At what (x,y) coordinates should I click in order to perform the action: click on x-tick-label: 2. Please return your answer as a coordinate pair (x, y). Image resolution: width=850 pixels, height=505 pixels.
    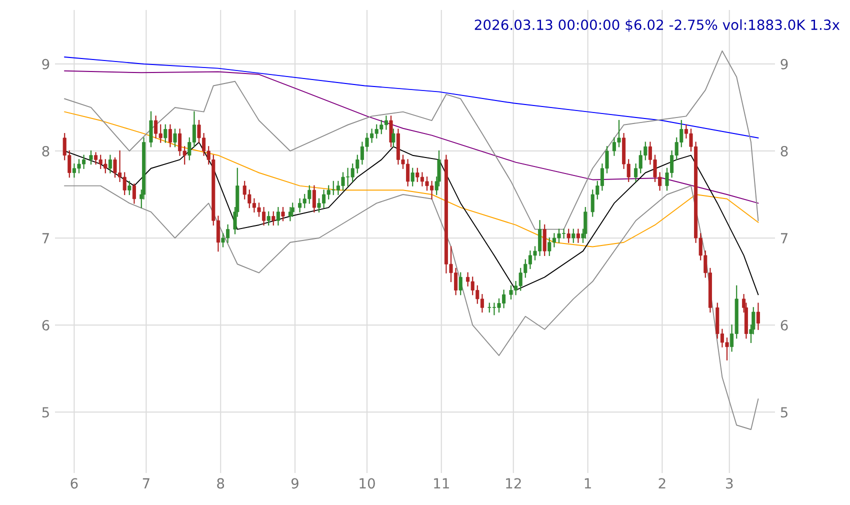
    Looking at the image, I should click on (662, 483).